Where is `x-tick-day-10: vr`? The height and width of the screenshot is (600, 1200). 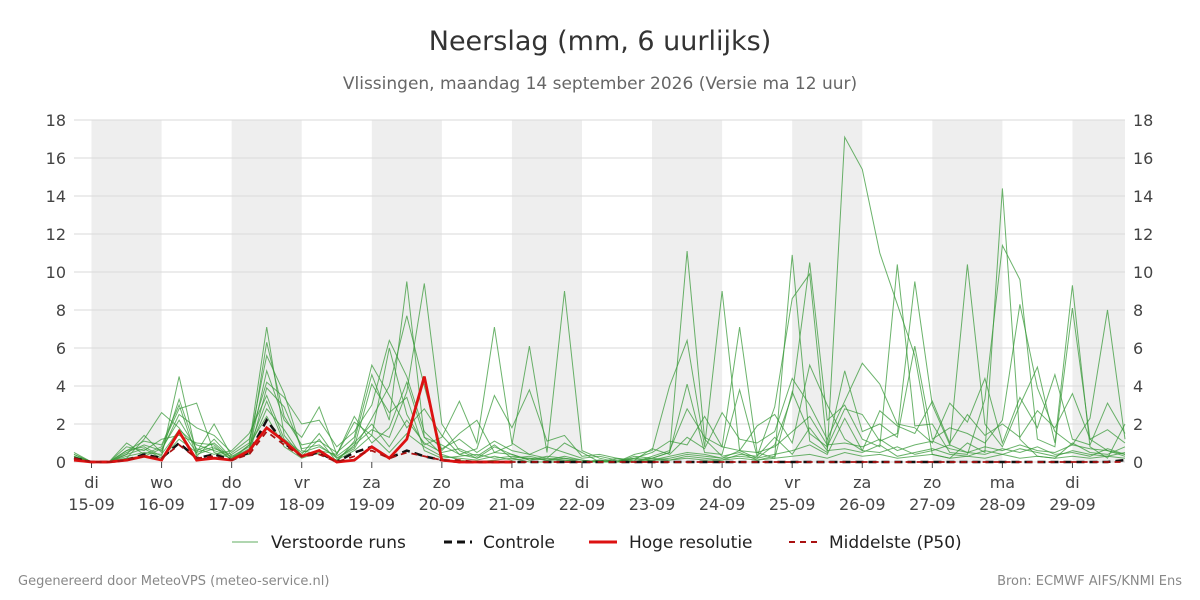
x-tick-day-10: vr is located at coordinates (792, 482).